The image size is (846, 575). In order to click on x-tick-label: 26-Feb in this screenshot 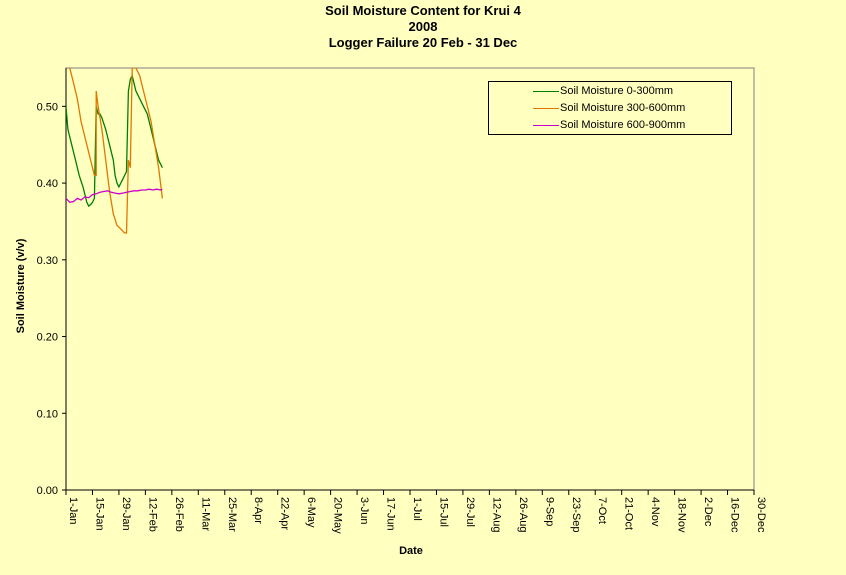, I will do `click(179, 514)`.